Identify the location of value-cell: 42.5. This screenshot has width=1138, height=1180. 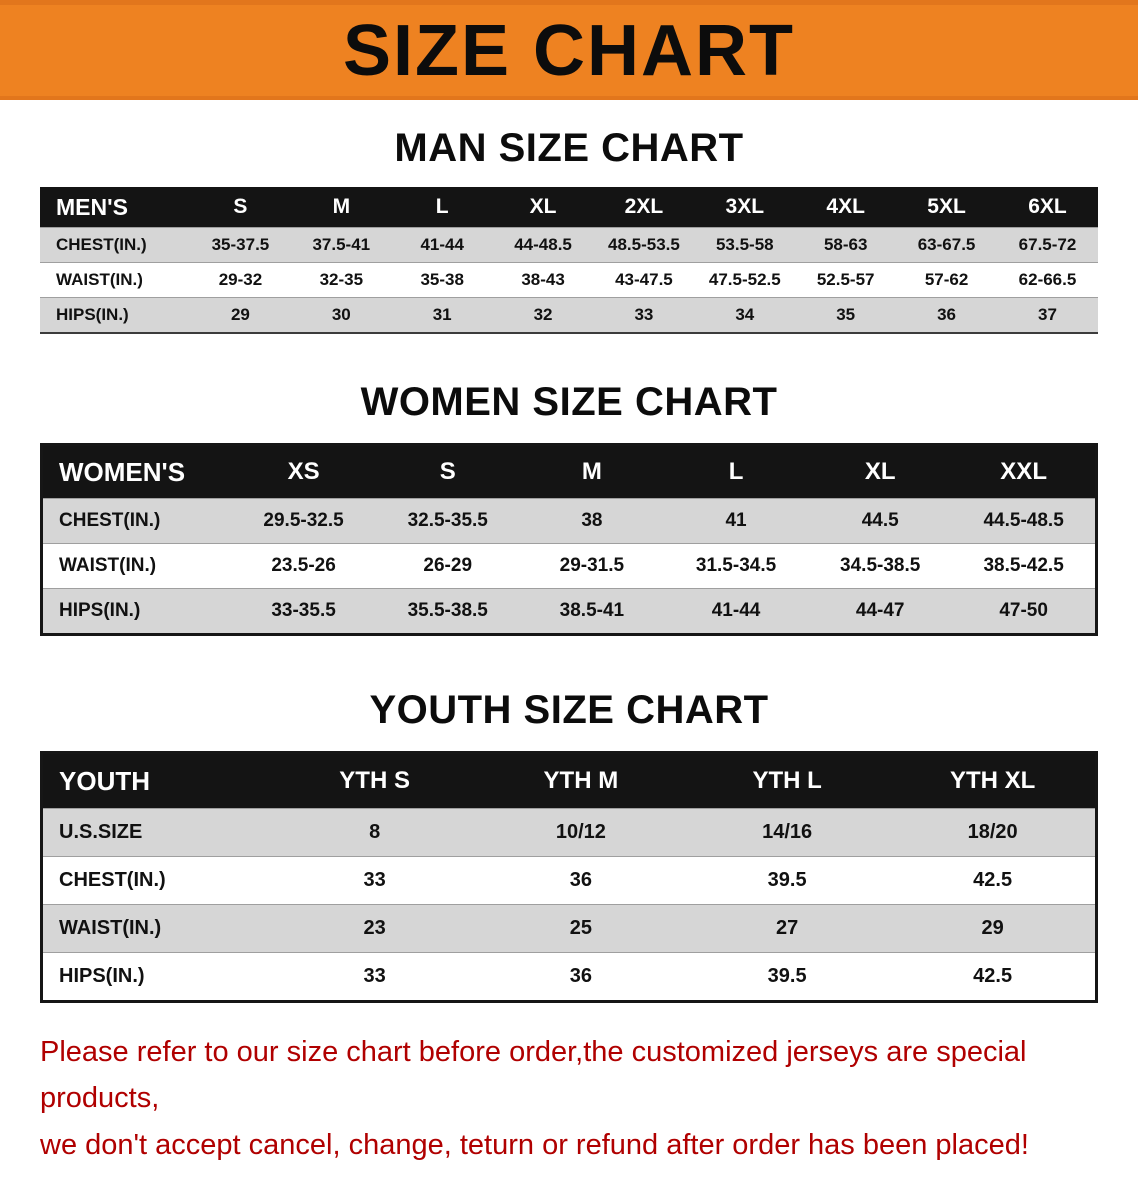
(993, 976).